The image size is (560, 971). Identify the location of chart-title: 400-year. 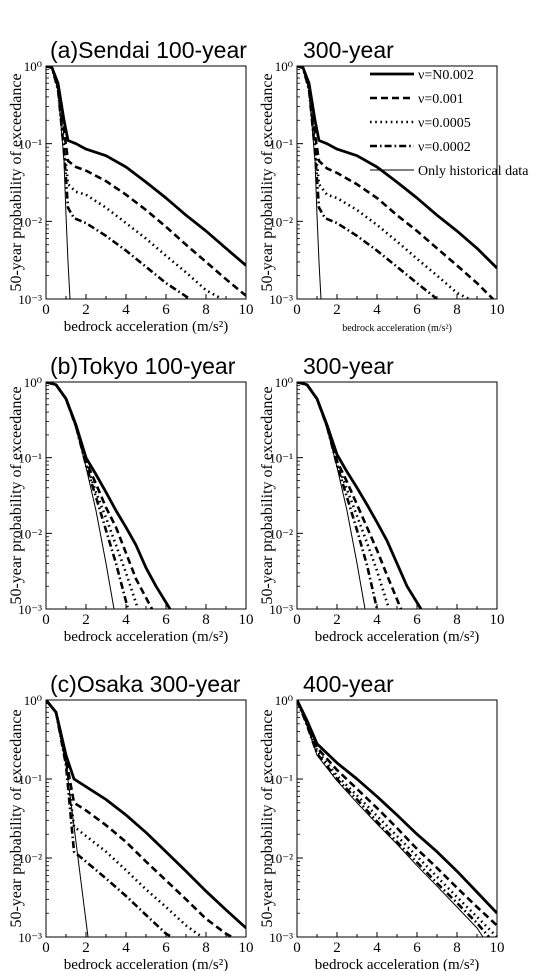
(348, 684).